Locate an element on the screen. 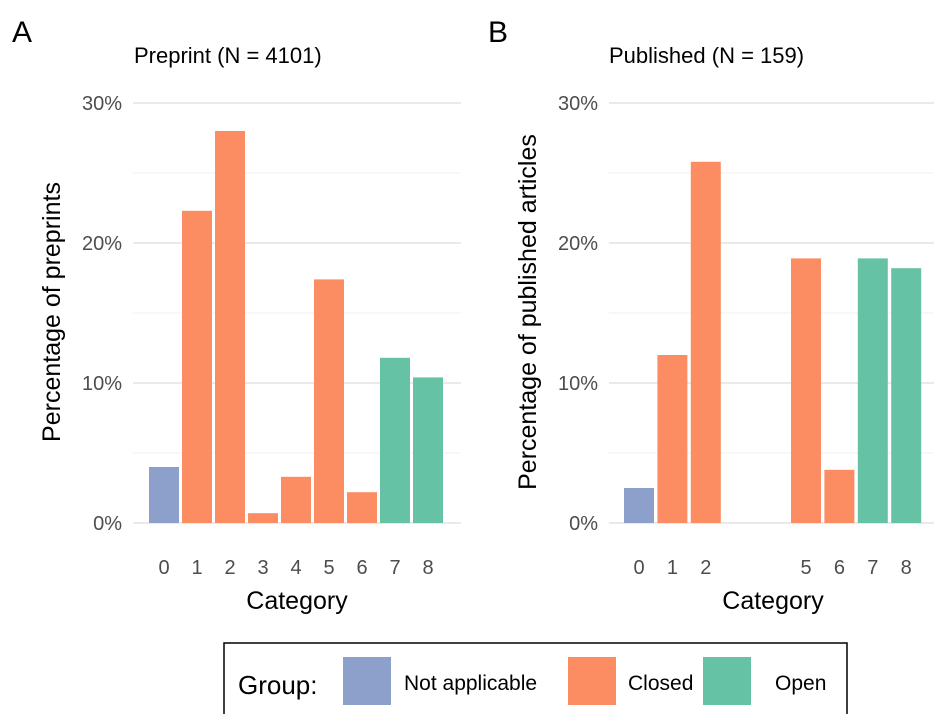 The width and height of the screenshot is (936, 714). legend-label-not-applicable: Not applicable is located at coordinates (470, 683).